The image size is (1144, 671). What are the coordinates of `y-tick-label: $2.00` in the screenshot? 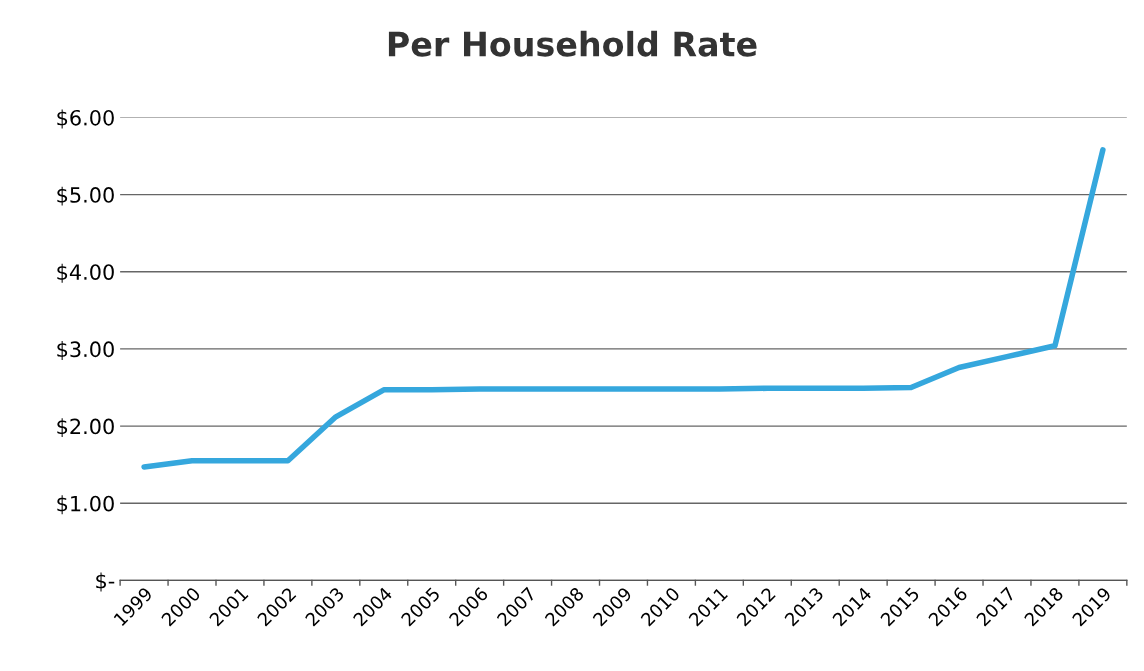 It's located at (85, 428).